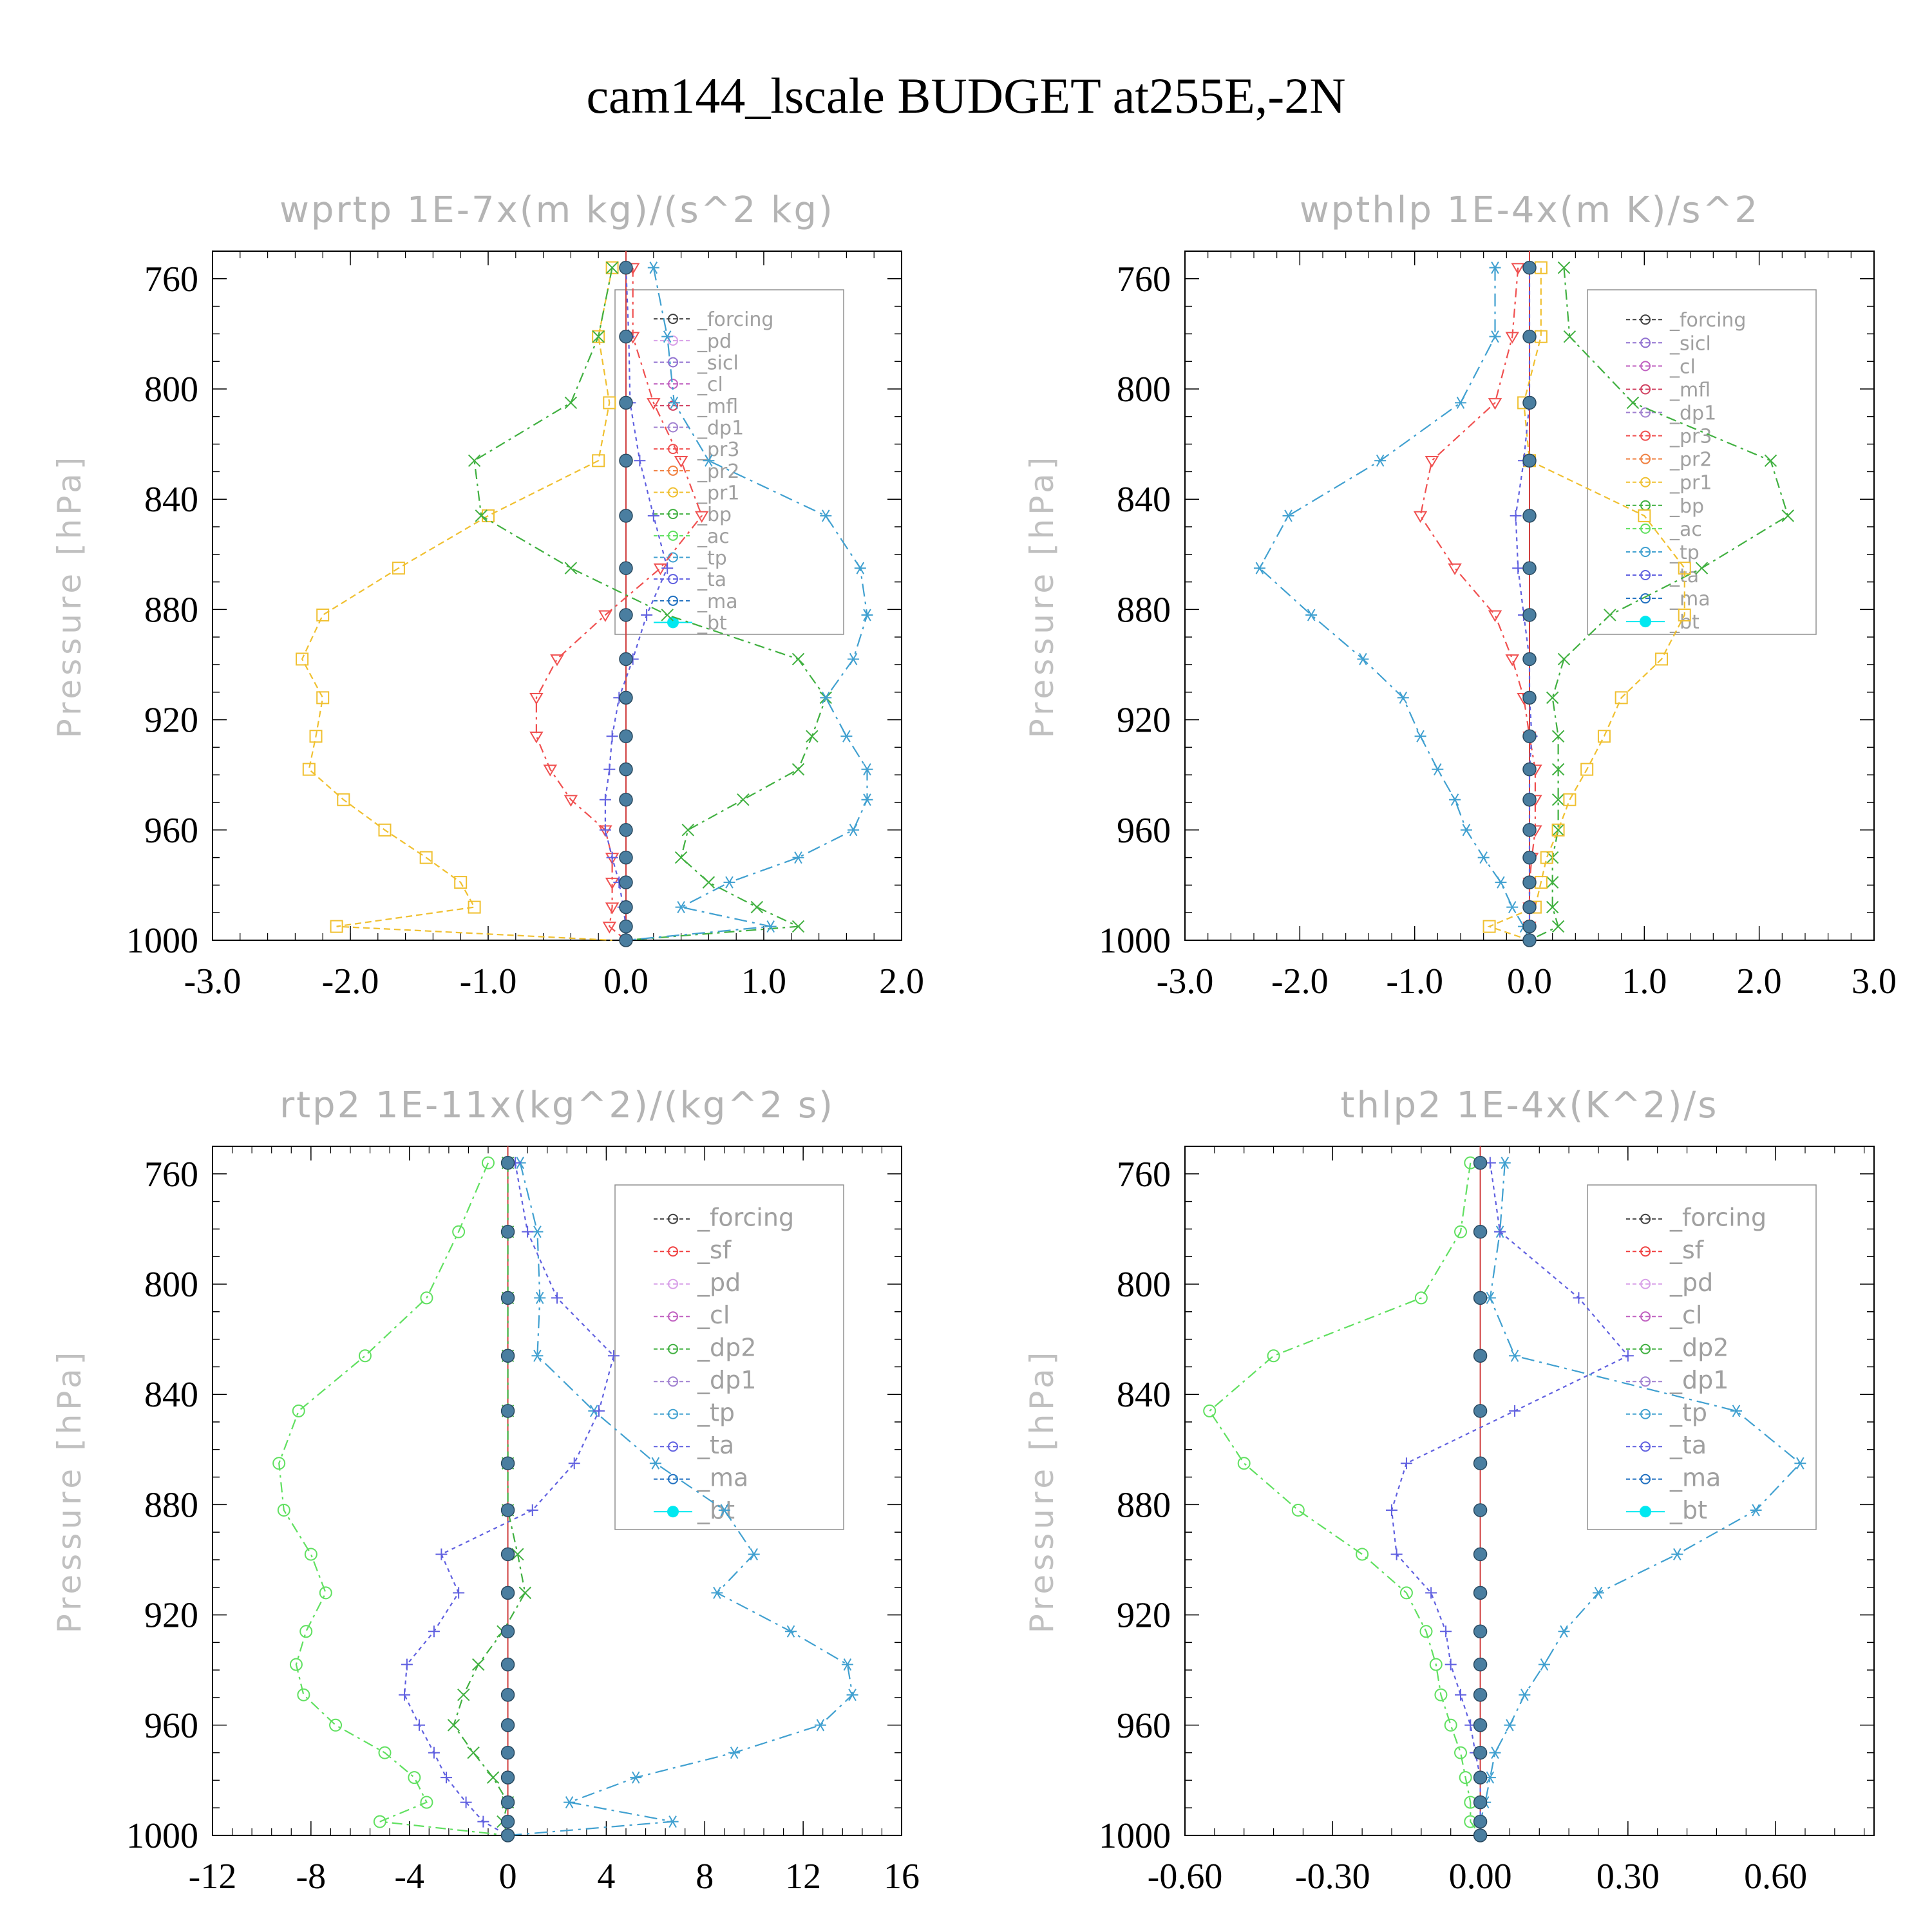 The height and width of the screenshot is (1932, 1932). I want to click on x-tick-label: 0.60, so click(1775, 1877).